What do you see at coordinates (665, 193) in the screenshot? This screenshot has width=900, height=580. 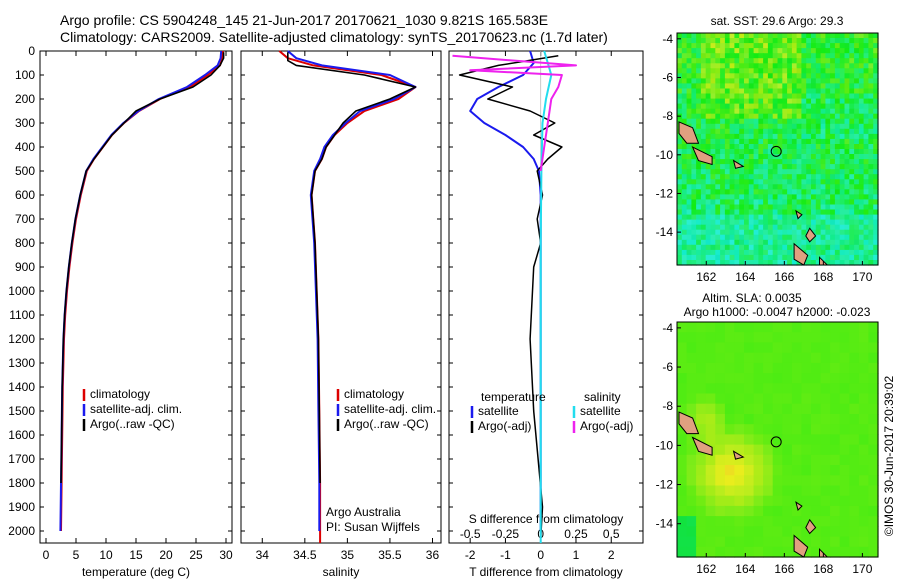 I see `map-y-tick-label: -12` at bounding box center [665, 193].